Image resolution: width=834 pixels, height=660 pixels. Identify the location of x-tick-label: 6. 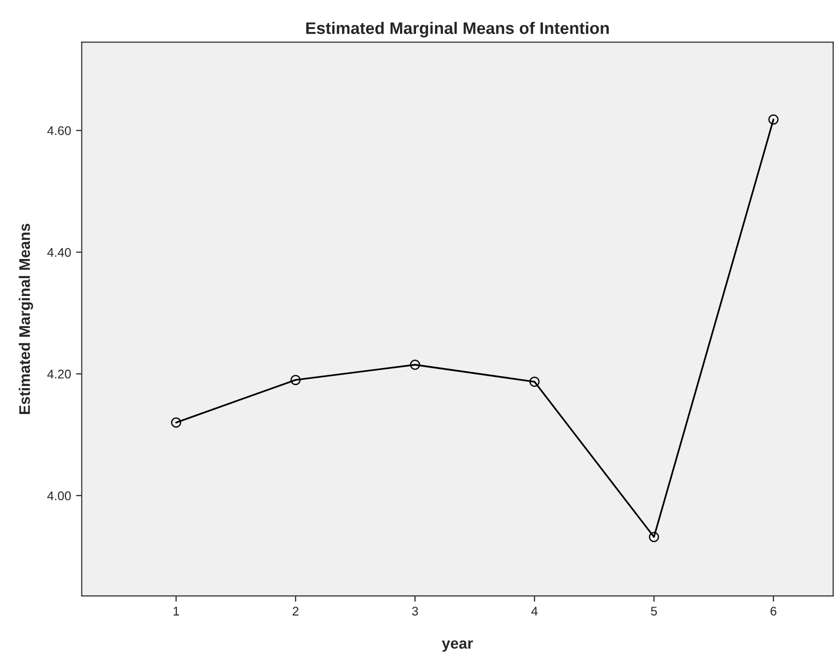
(773, 611).